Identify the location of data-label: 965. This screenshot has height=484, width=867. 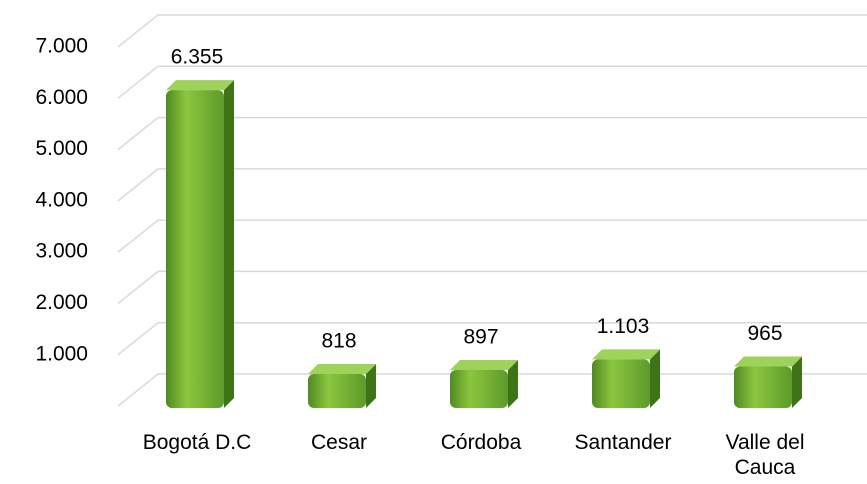
(764, 333).